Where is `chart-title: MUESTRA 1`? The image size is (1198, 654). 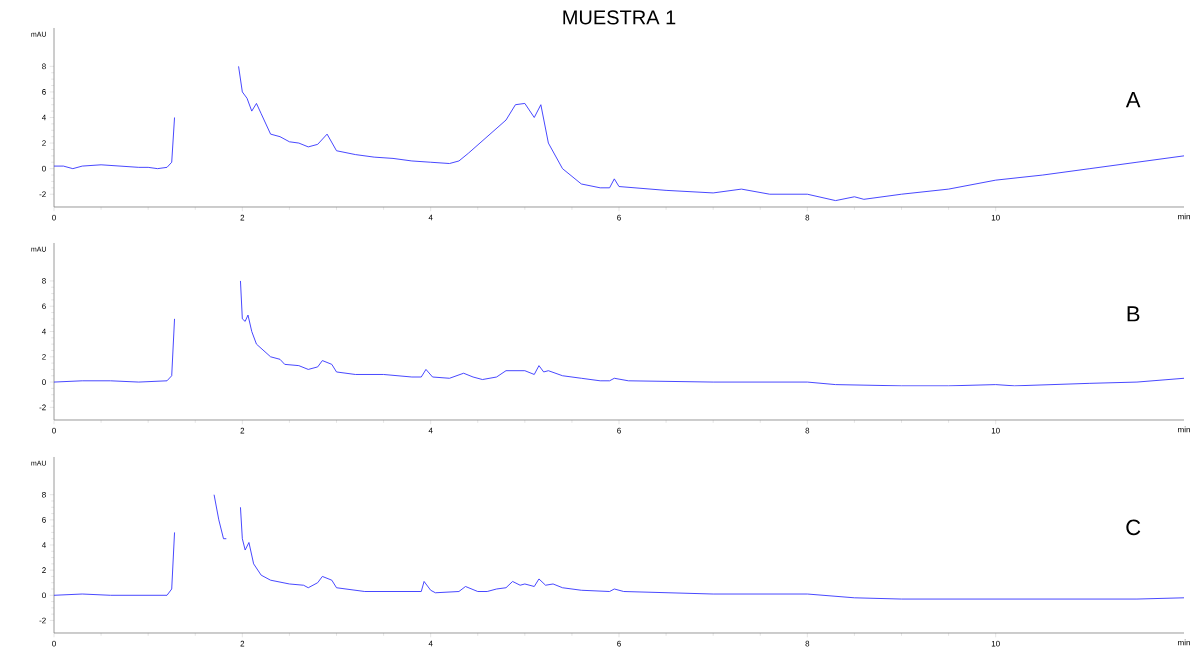
chart-title: MUESTRA 1 is located at coordinates (619, 17).